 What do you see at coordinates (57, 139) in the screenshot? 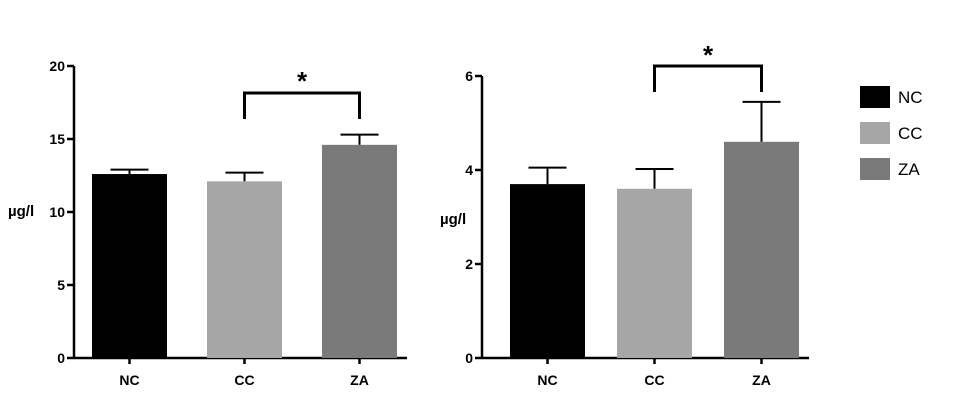
I see `y-tick-label: 15` at bounding box center [57, 139].